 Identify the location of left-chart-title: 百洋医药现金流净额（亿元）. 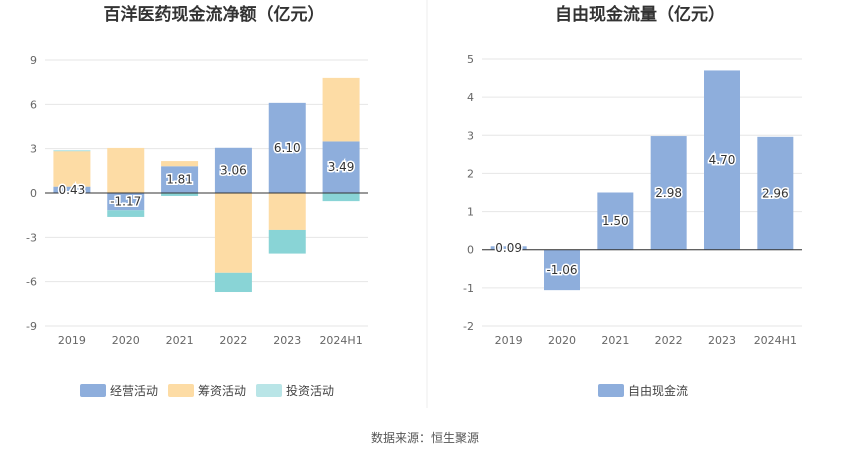
(214, 14).